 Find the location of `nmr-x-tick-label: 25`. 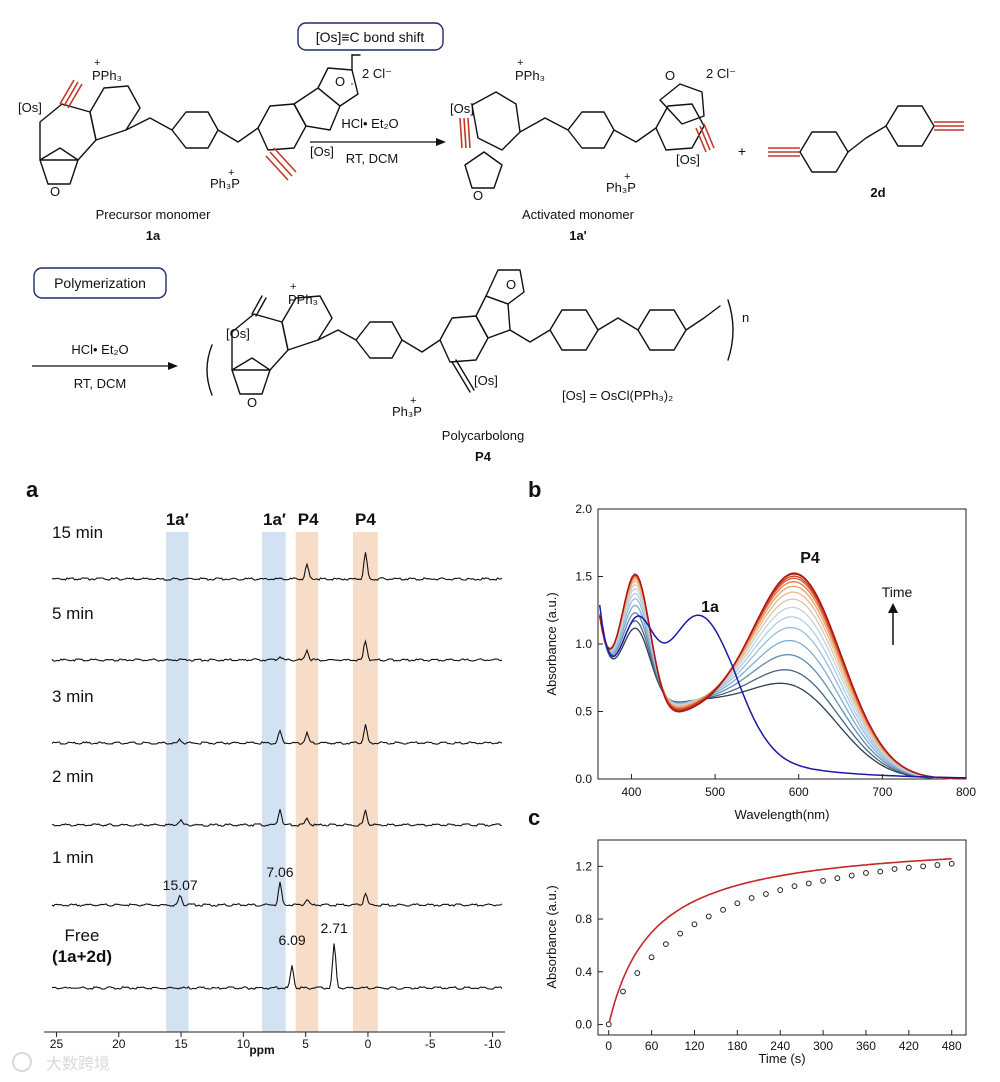

nmr-x-tick-label: 25 is located at coordinates (57, 1044).